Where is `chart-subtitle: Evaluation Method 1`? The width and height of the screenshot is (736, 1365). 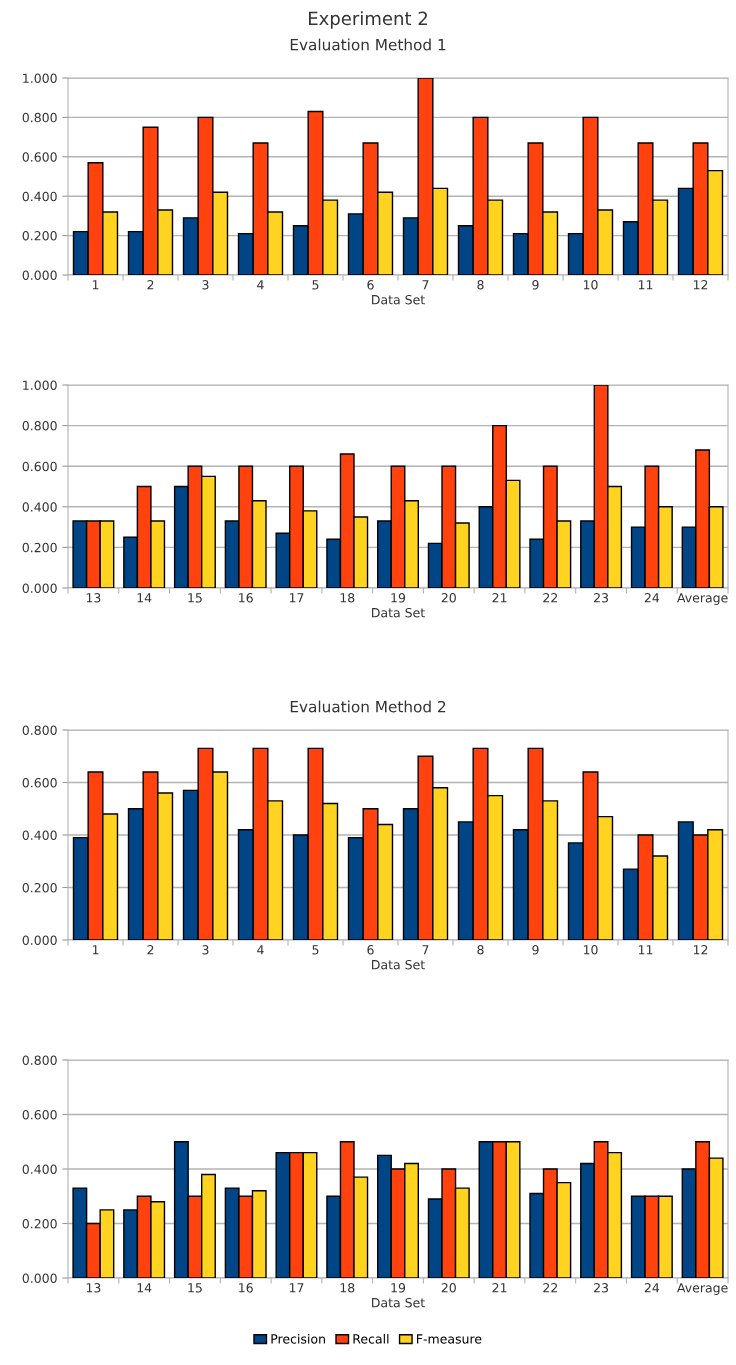 chart-subtitle: Evaluation Method 1 is located at coordinates (368, 44).